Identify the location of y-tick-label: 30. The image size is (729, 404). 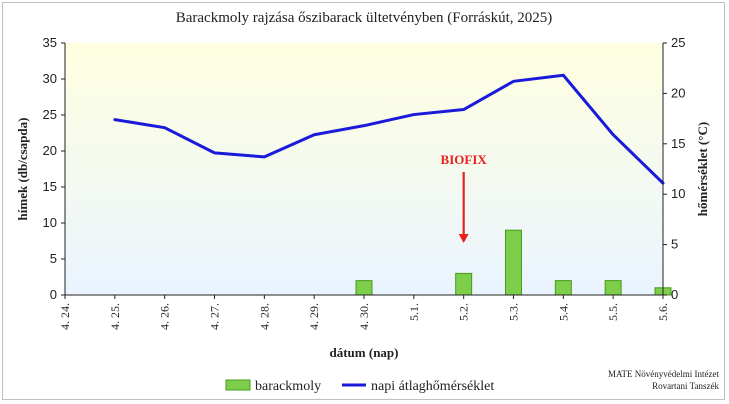
(50, 78).